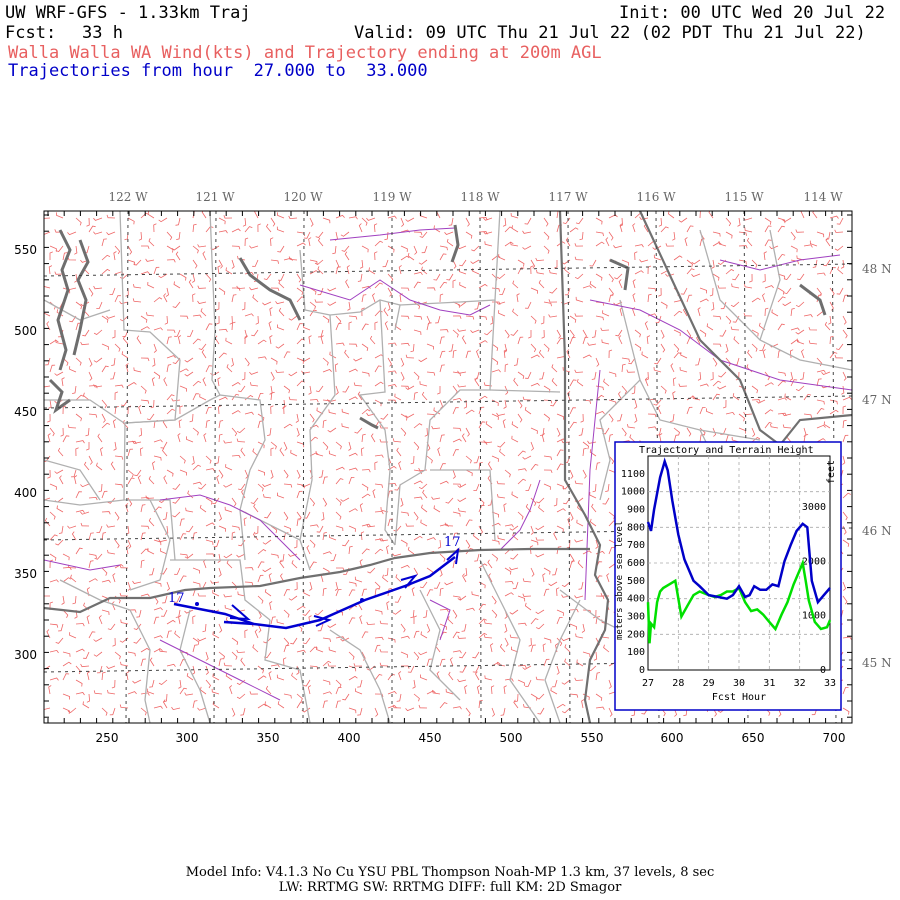 This screenshot has height=900, width=900. What do you see at coordinates (322, 621) in the screenshot?
I see `trajectory-arrow-icon` at bounding box center [322, 621].